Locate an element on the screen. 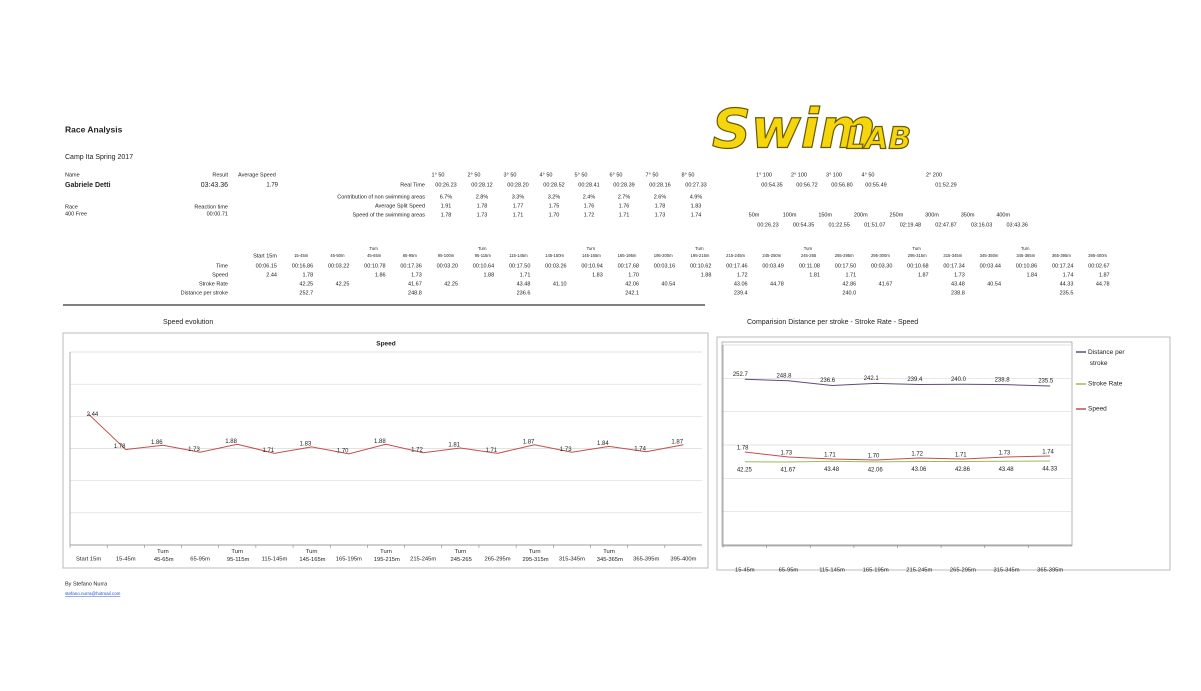 This screenshot has height=691, width=1201. plot-frame is located at coordinates (897, 444).